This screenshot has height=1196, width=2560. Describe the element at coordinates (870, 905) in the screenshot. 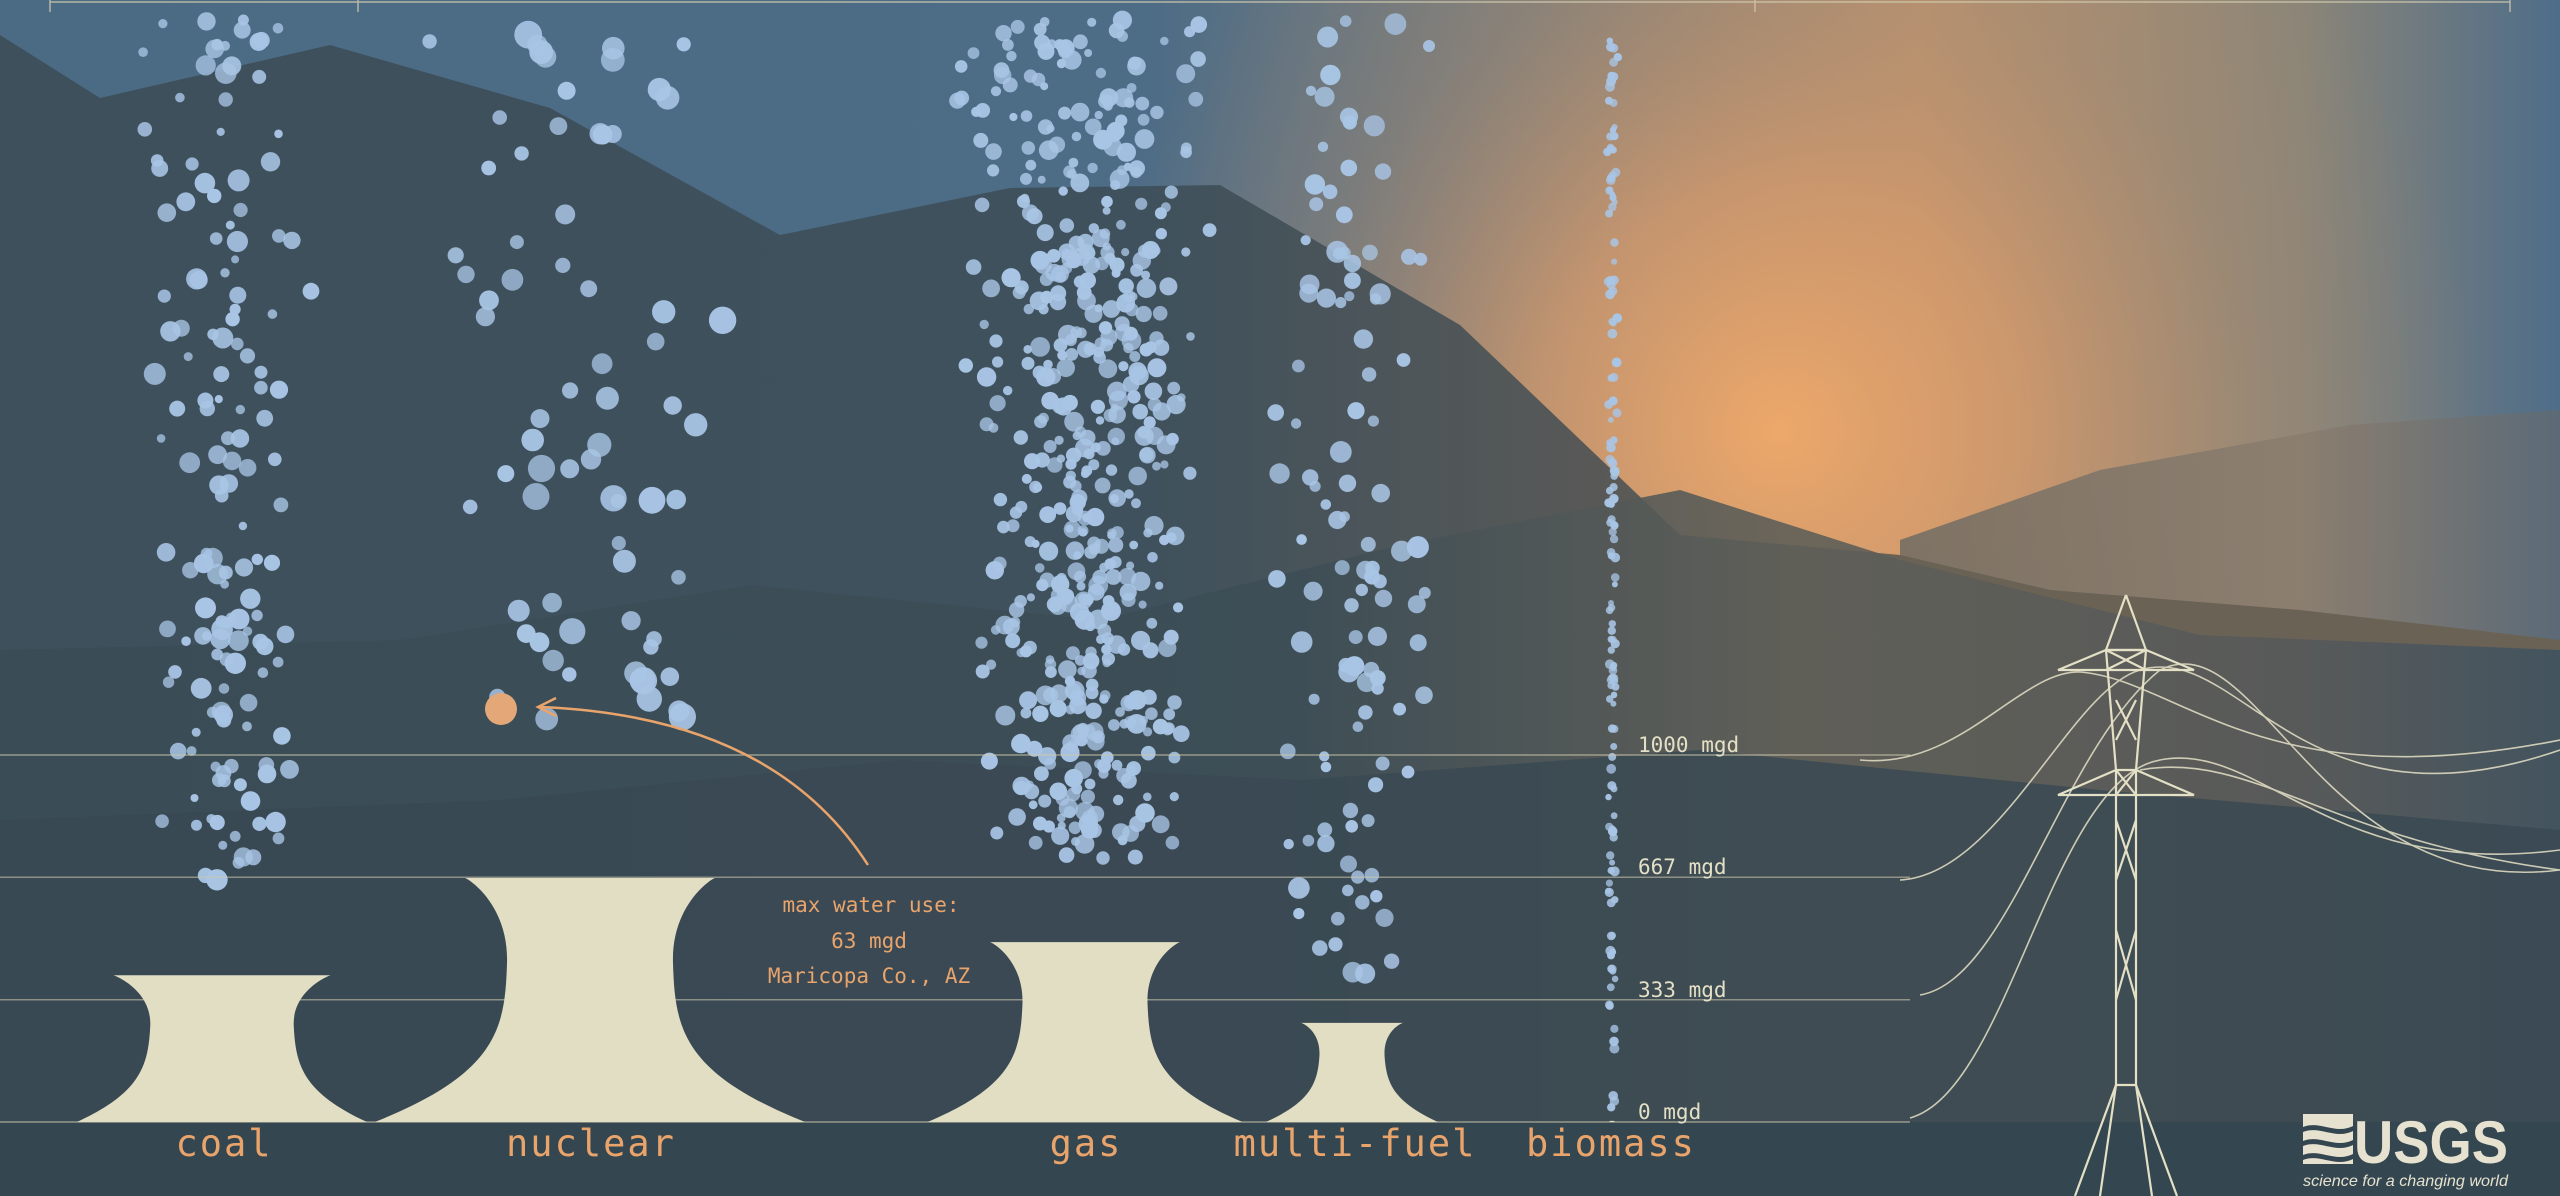

I see `annotation-line-1: max water use:` at that location.